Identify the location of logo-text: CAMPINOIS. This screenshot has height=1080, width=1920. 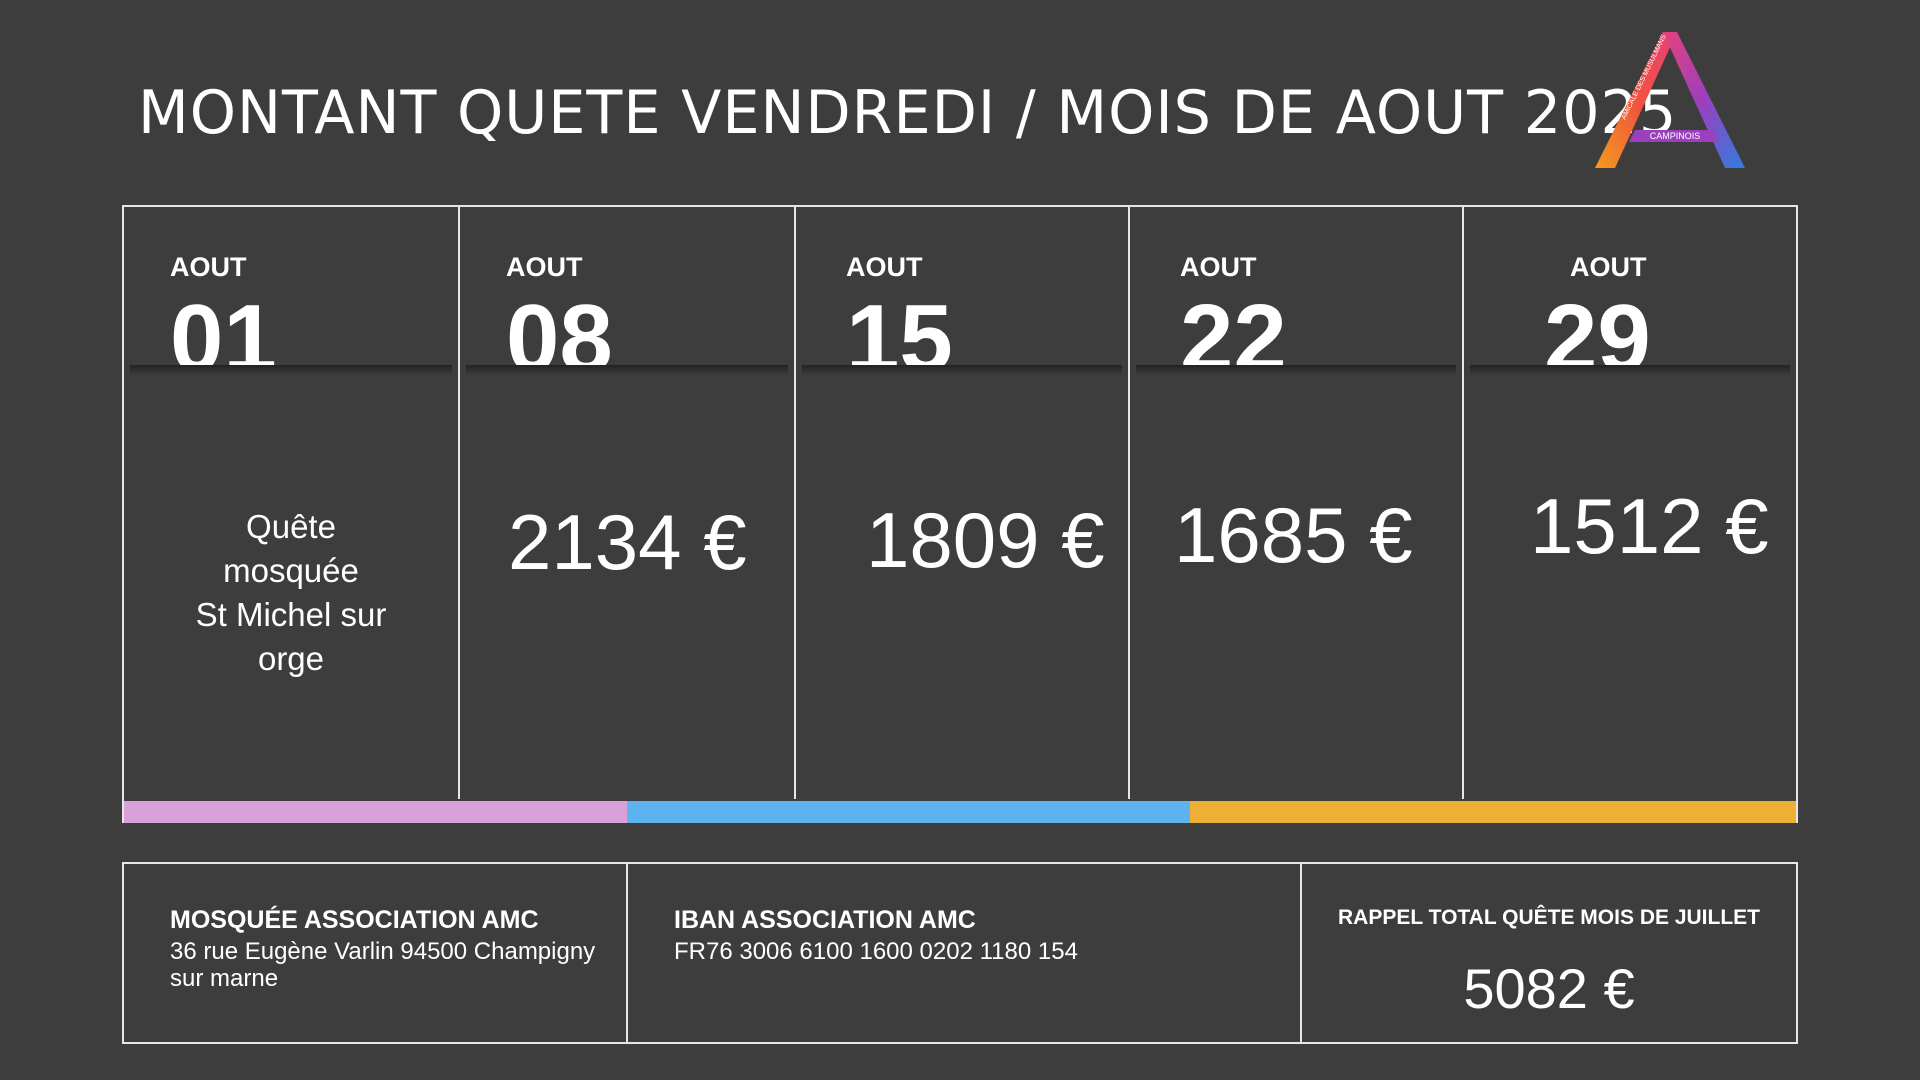
(1675, 136).